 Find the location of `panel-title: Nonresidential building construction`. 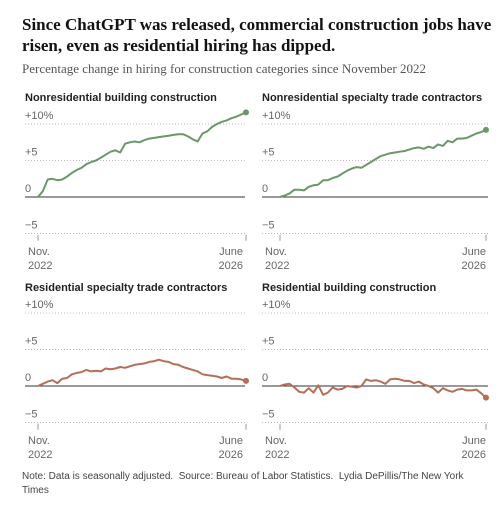

panel-title: Nonresidential building construction is located at coordinates (121, 98).